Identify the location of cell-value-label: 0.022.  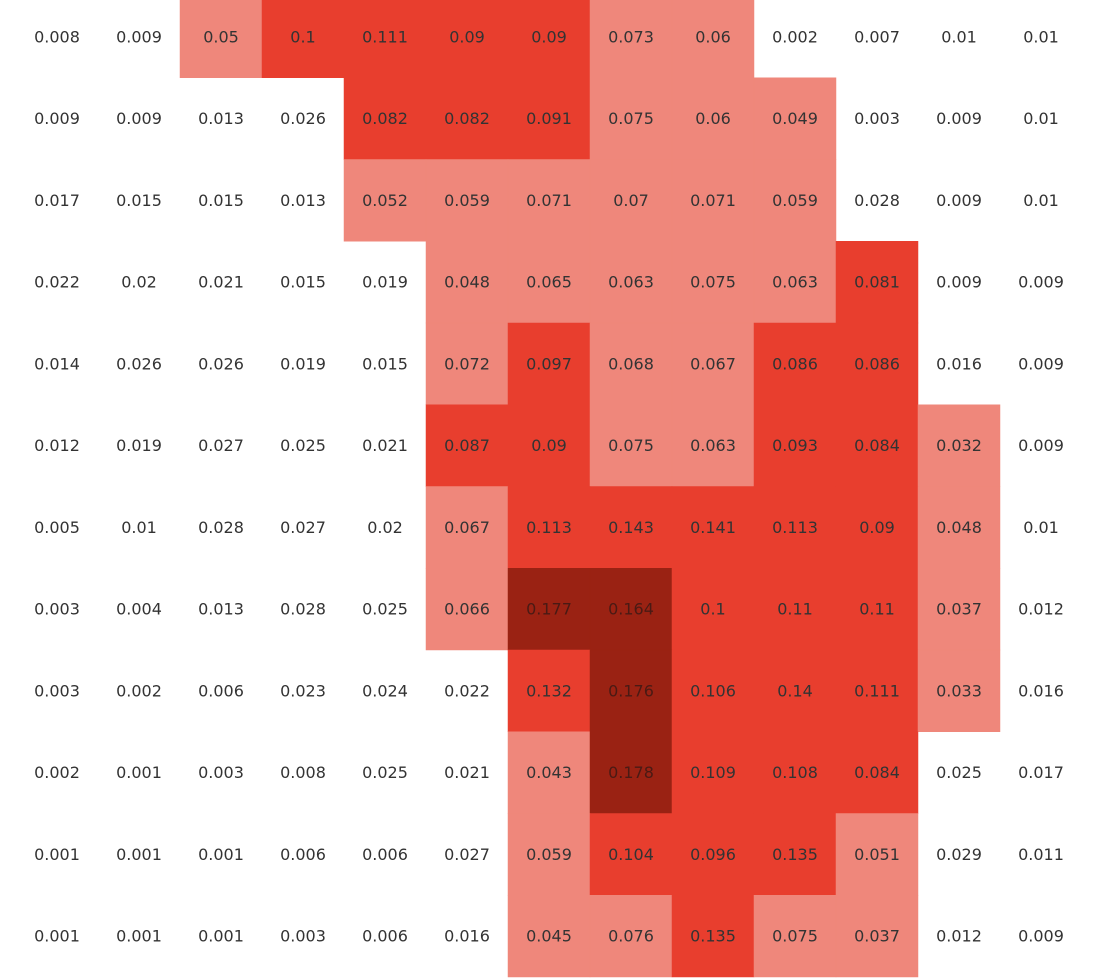
(467, 690).